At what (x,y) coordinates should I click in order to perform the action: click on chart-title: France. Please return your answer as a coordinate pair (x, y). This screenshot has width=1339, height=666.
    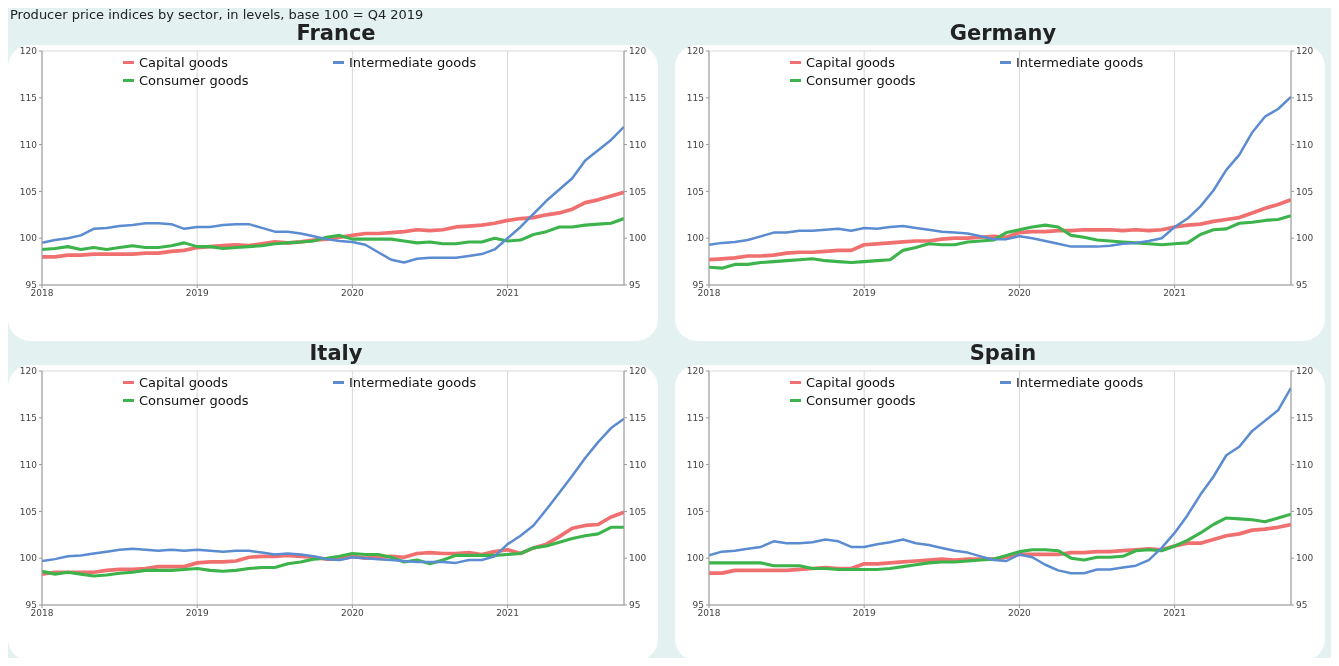
    Looking at the image, I should click on (336, 33).